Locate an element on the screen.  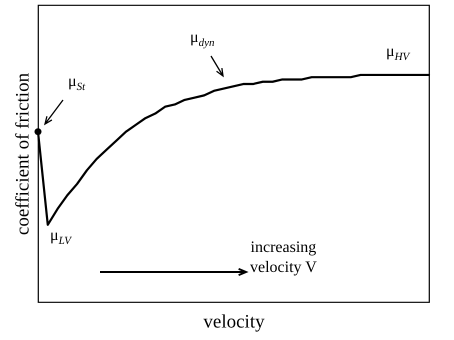
text: μ$_{HV}$ is located at coordinates (398, 54).